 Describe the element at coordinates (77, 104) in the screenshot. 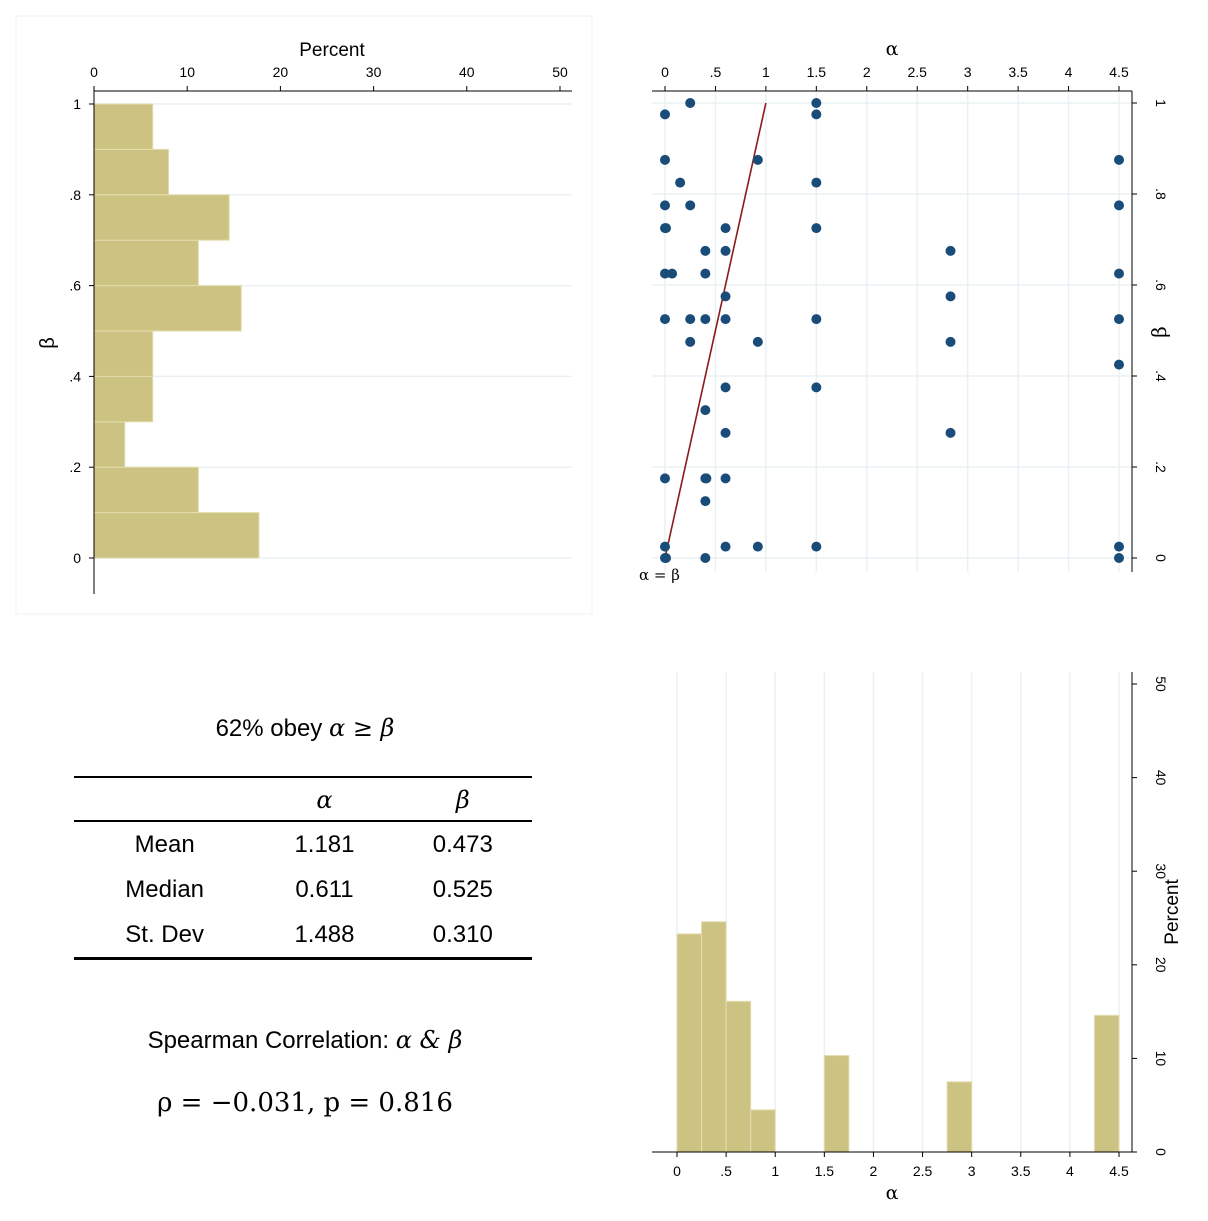

I see `y-tick-label: 1` at that location.